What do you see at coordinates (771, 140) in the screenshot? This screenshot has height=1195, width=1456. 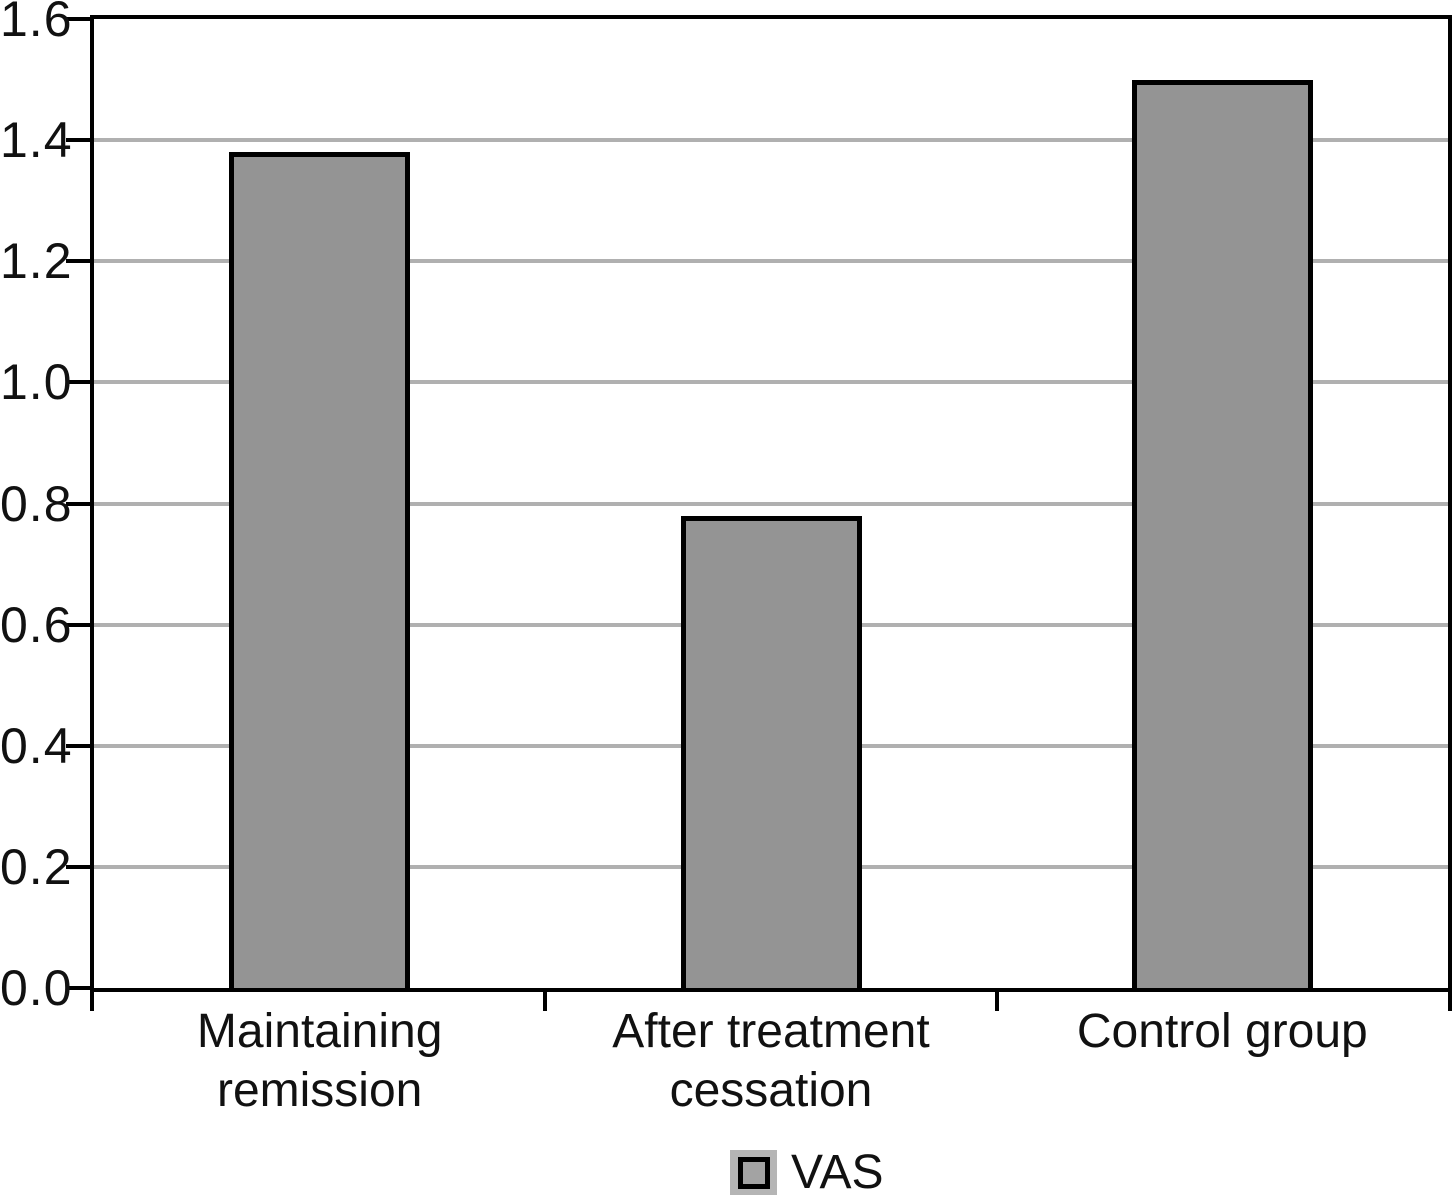 I see `gridline-1.4` at bounding box center [771, 140].